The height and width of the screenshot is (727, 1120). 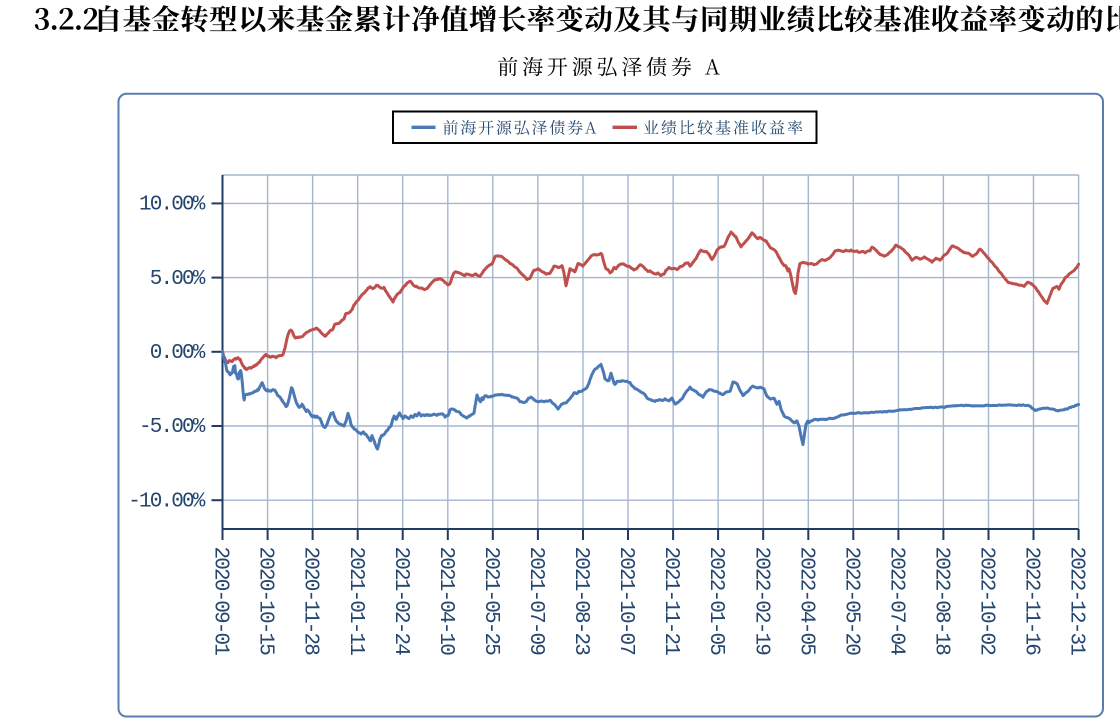 I want to click on svg-text: 2021-04-10, so click(x=445, y=601).